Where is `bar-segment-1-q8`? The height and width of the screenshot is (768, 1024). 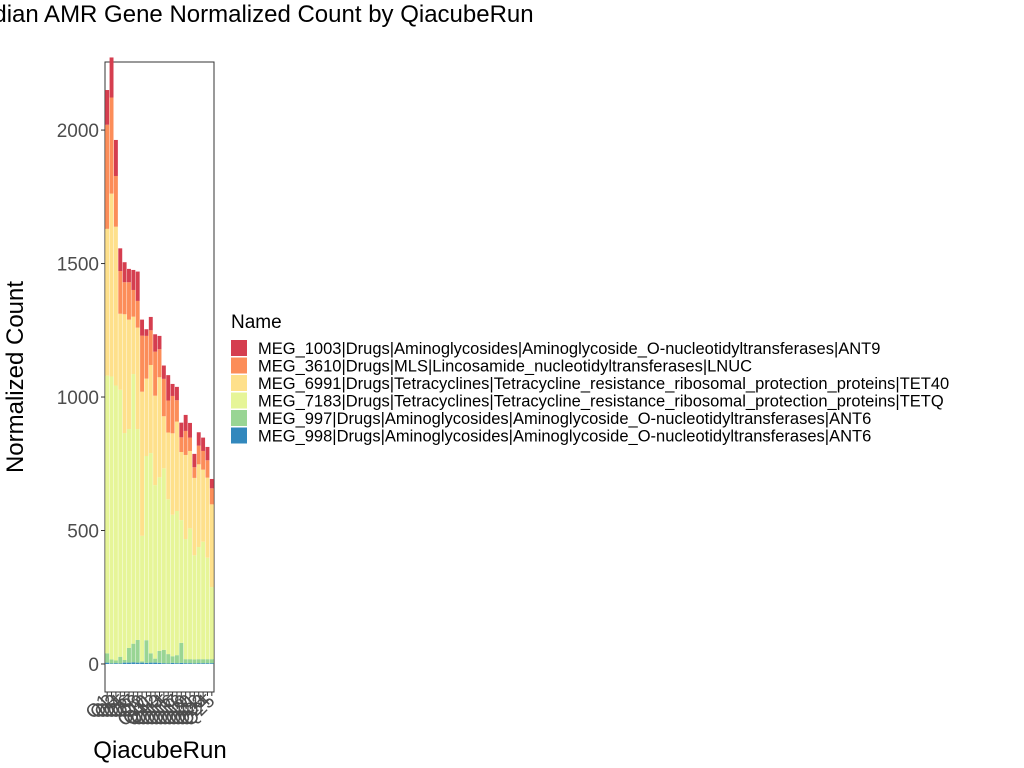
bar-segment-1-q8 is located at coordinates (137, 663).